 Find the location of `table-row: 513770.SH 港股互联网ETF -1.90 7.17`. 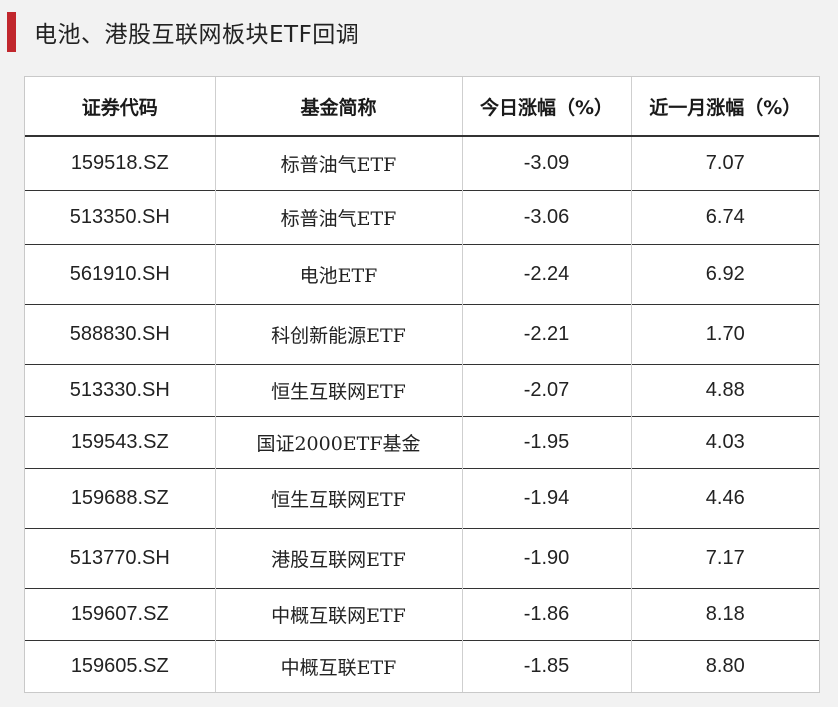

table-row: 513770.SH 港股互联网ETF -1.90 7.17 is located at coordinates (422, 557).